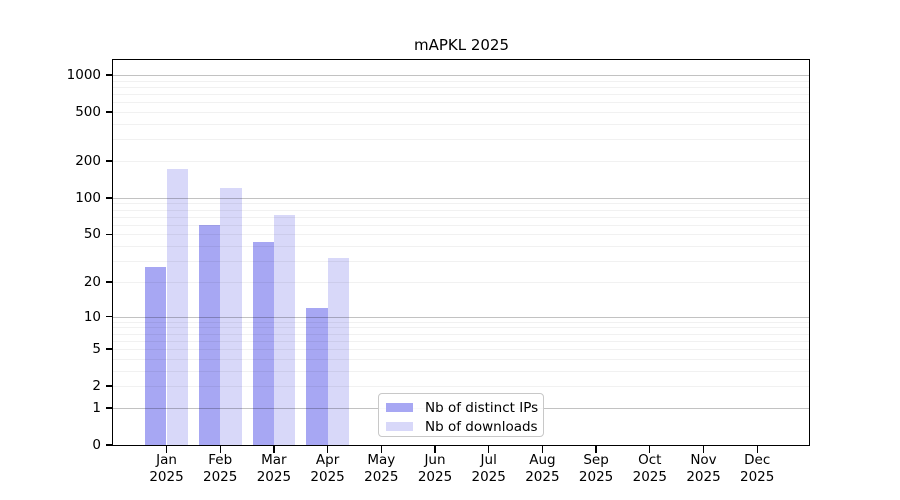 Image resolution: width=900 pixels, height=500 pixels. What do you see at coordinates (650, 460) in the screenshot?
I see `x-tick-month: Oct` at bounding box center [650, 460].